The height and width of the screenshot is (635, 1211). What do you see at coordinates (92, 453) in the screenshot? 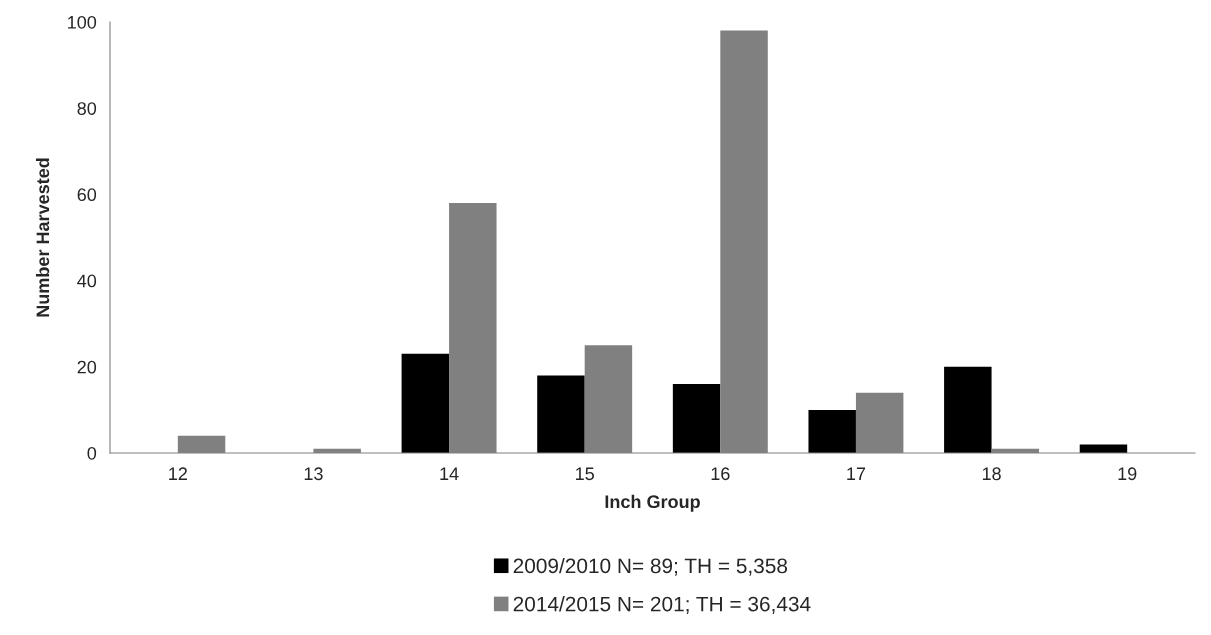
I see `y-tick-label: 0` at bounding box center [92, 453].